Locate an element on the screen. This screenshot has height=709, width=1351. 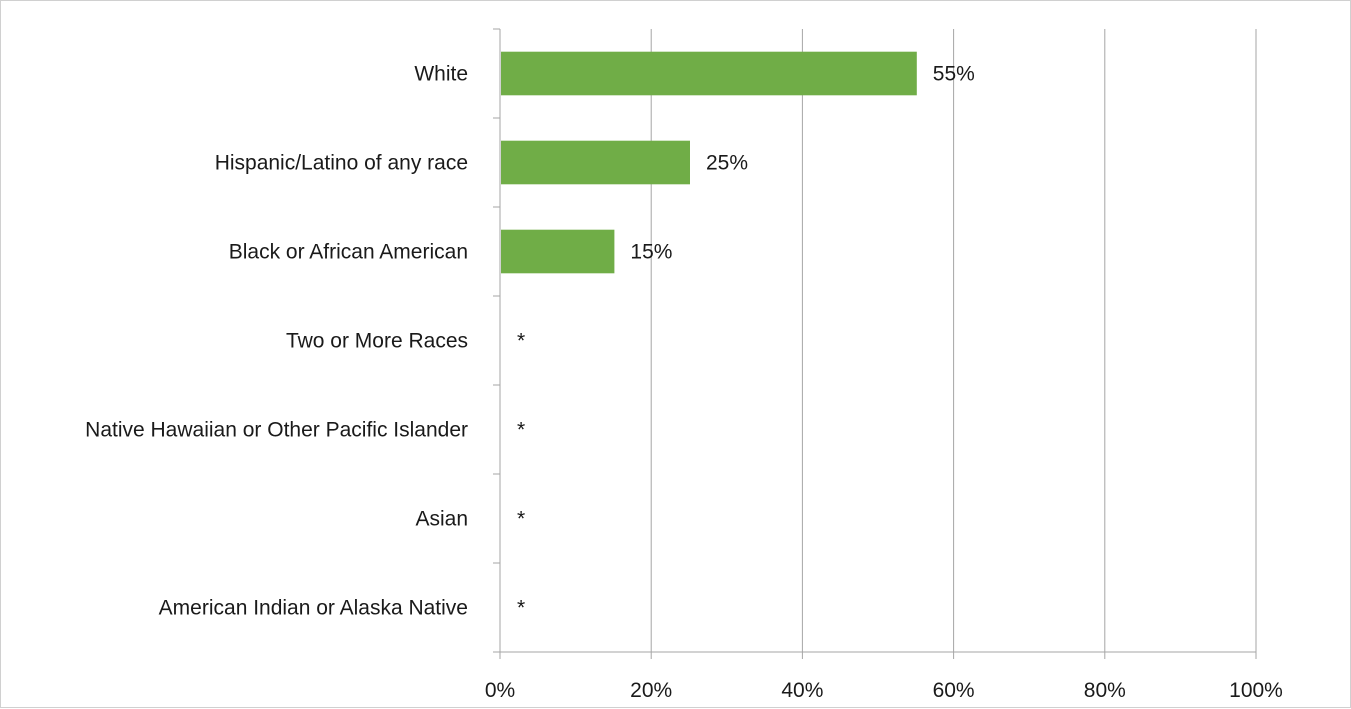
category-label: American Indian or Alaska Native is located at coordinates (313, 608).